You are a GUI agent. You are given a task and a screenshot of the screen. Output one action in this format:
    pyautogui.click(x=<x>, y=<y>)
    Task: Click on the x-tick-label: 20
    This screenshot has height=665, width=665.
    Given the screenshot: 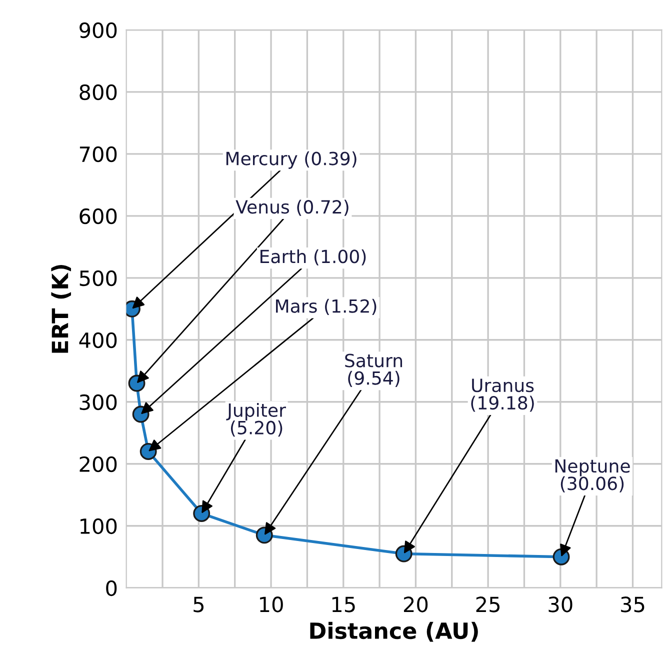 What is the action you would take?
    pyautogui.click(x=416, y=604)
    